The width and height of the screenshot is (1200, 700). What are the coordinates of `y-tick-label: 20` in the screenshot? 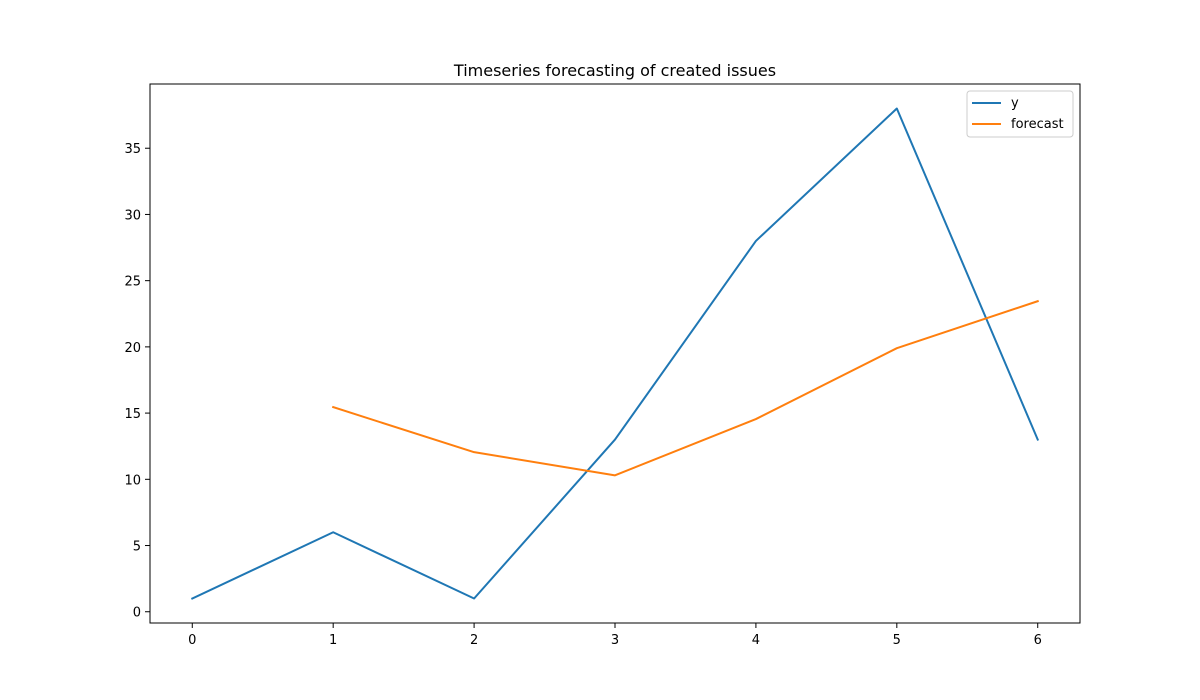 It's located at (132, 348).